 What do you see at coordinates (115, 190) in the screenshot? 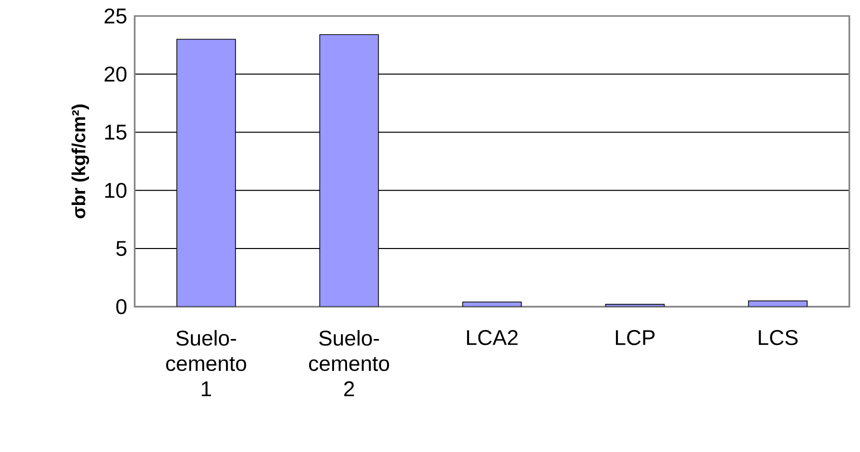
I see `y-tick-label: 10` at bounding box center [115, 190].